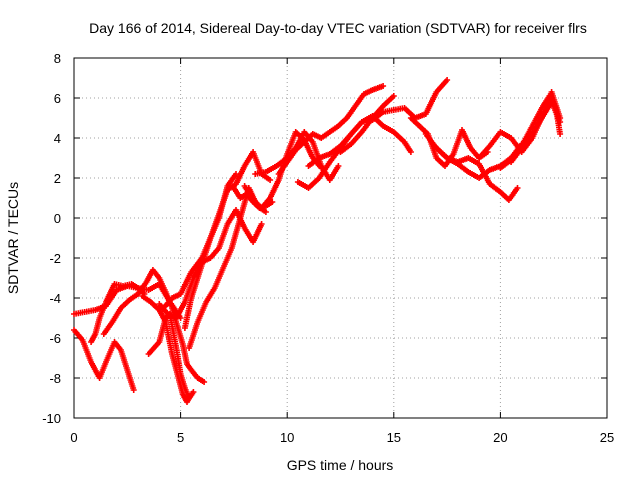 Image resolution: width=640 pixels, height=480 pixels. What do you see at coordinates (55, 258) in the screenshot?
I see `y-tick-label: -2` at bounding box center [55, 258].